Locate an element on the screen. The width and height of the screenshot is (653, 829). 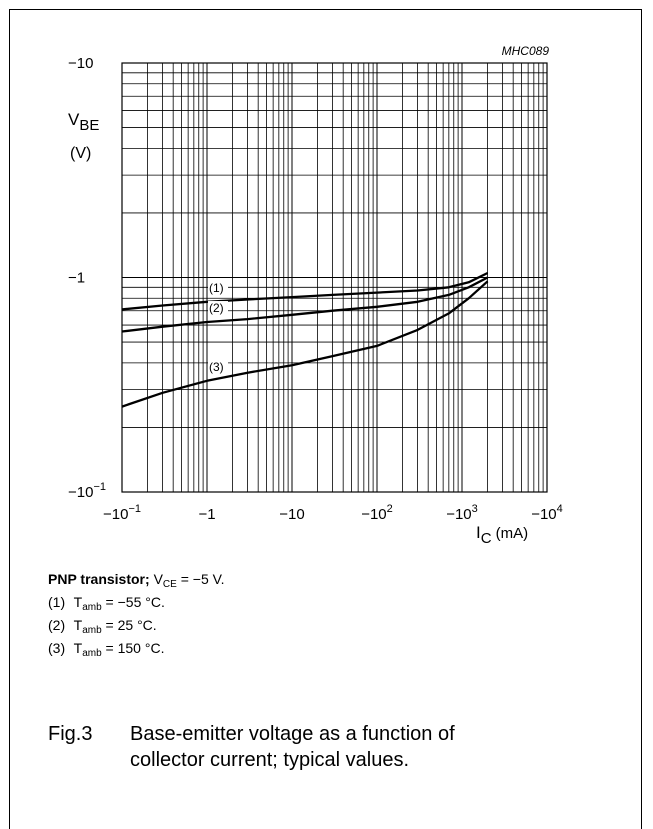
x-axis-unit: (mA) is located at coordinates (512, 533).